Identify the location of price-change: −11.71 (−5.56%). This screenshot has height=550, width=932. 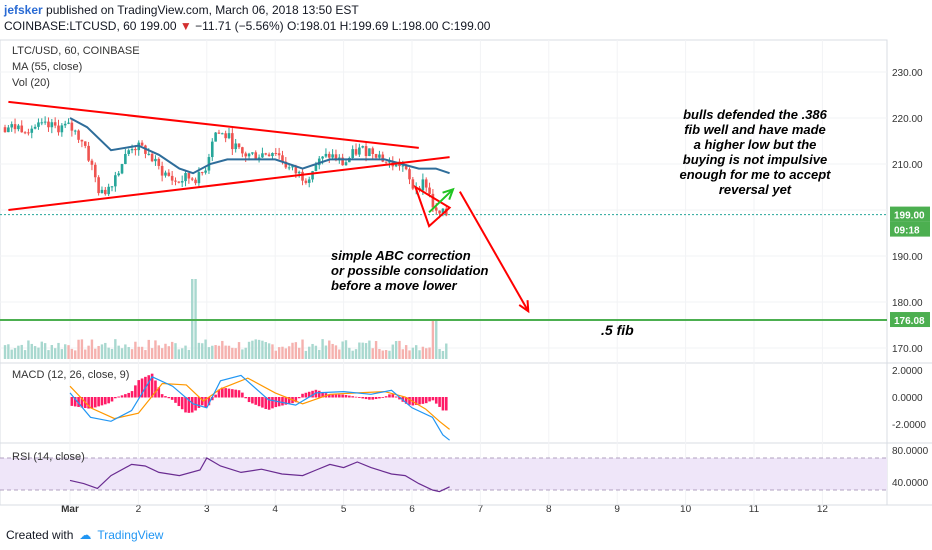
(239, 26).